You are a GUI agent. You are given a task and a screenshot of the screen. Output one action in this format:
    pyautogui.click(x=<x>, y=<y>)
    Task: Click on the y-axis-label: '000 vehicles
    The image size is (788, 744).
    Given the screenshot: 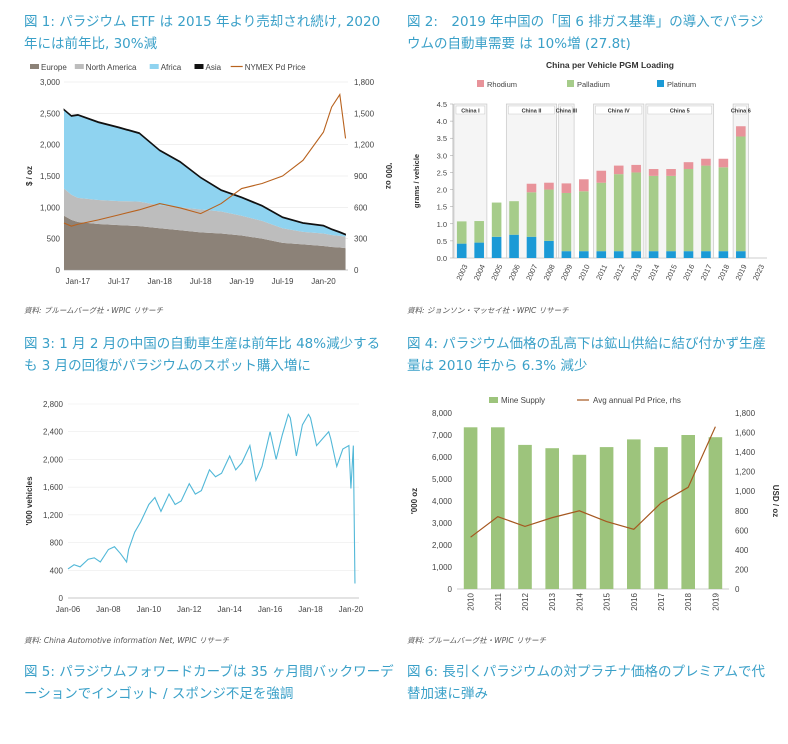 What is the action you would take?
    pyautogui.click(x=29, y=501)
    